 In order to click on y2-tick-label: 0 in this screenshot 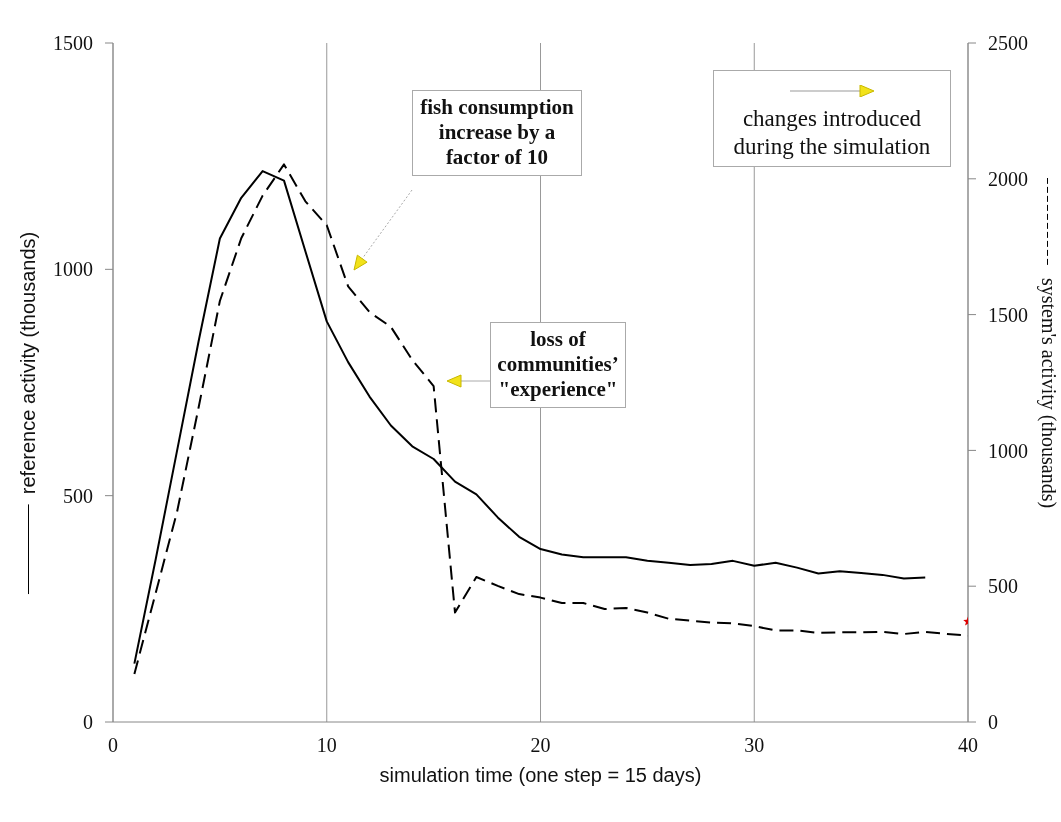, I will do `click(993, 722)`.